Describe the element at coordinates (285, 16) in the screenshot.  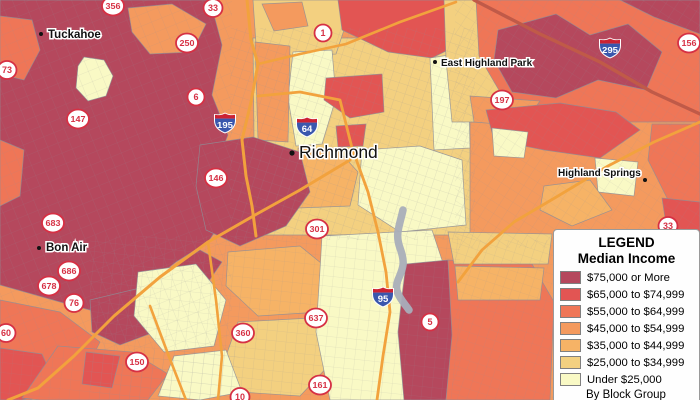
I see `block-group-region` at that location.